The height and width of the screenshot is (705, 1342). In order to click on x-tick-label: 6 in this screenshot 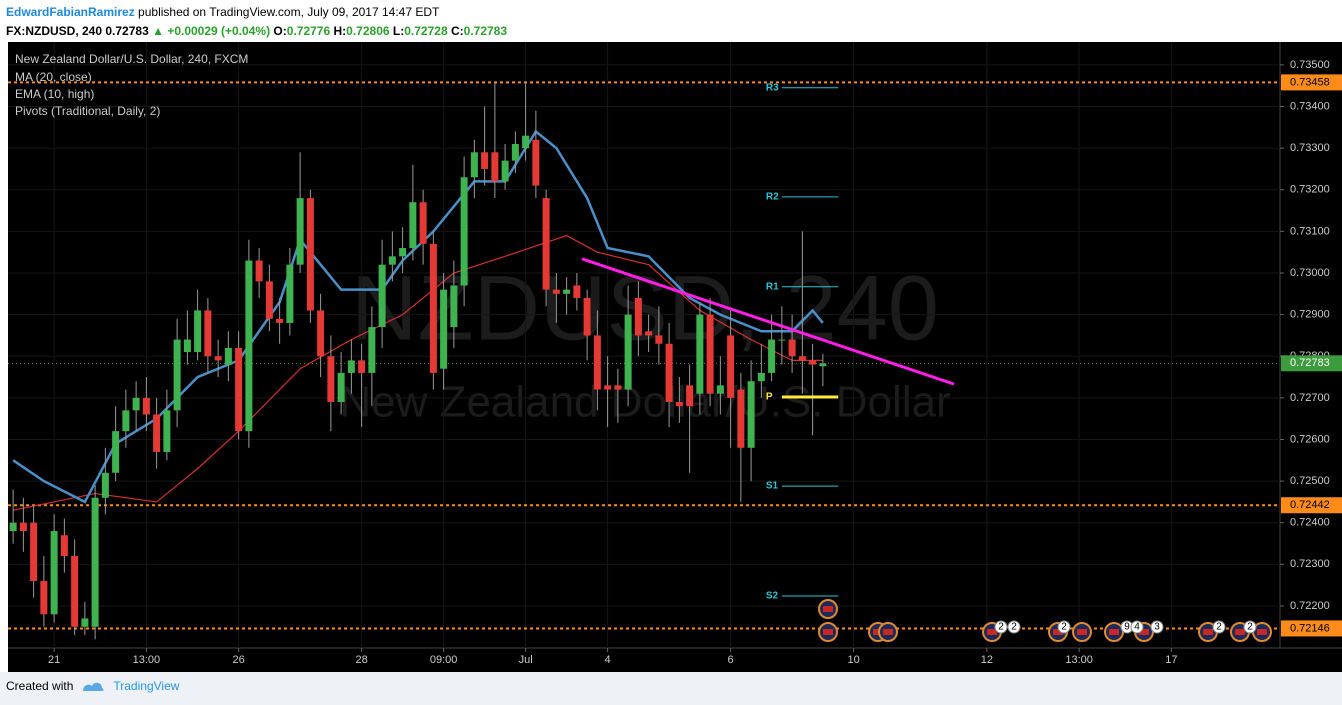, I will do `click(731, 660)`.